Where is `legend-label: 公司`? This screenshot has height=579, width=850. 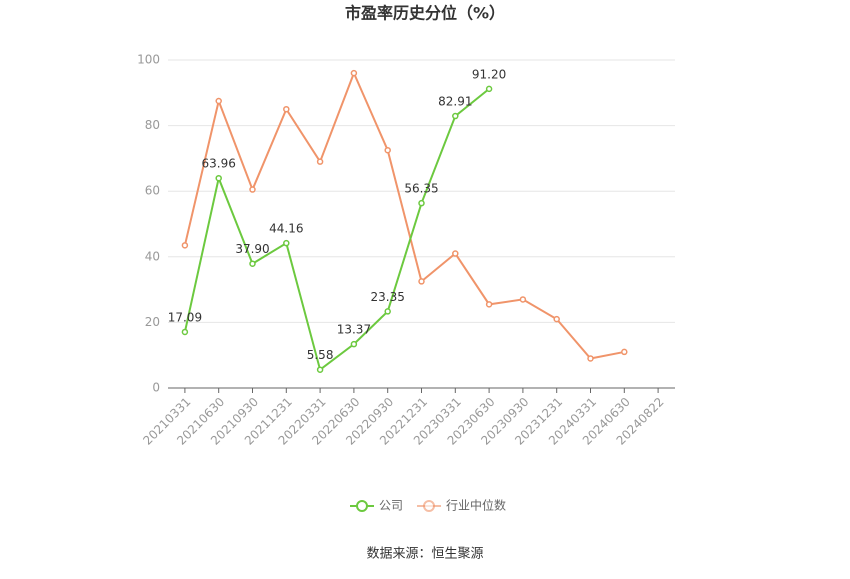
legend-label: 公司 is located at coordinates (391, 506).